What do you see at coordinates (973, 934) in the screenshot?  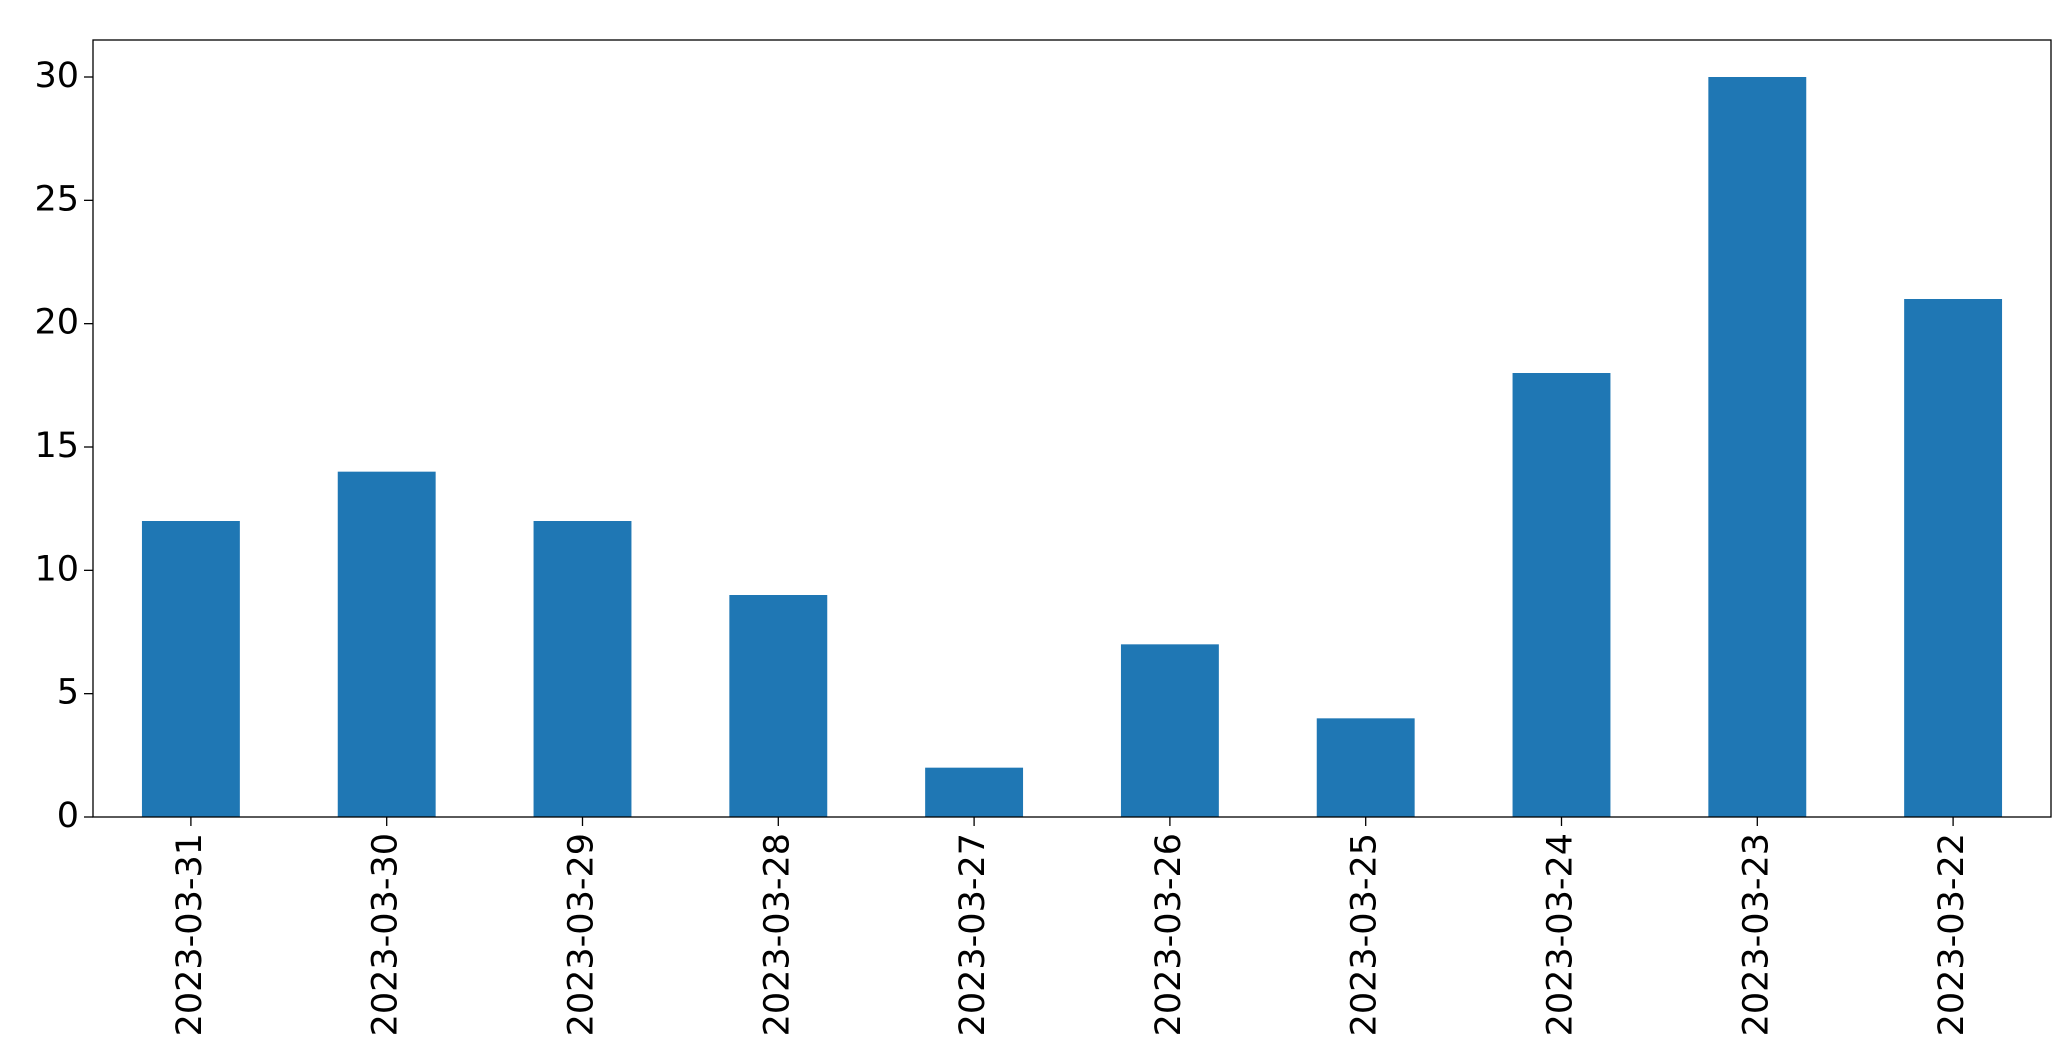 I see `x-tick-label: 2023-03-27` at bounding box center [973, 934].